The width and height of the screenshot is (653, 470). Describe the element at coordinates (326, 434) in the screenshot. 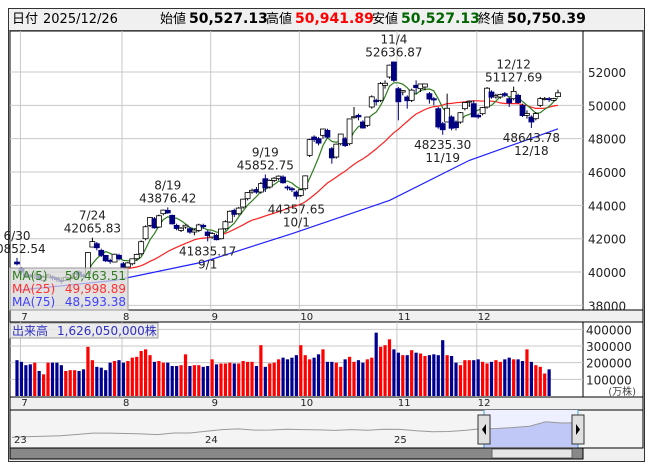

I see `range-navigator: 23 24 25` at that location.